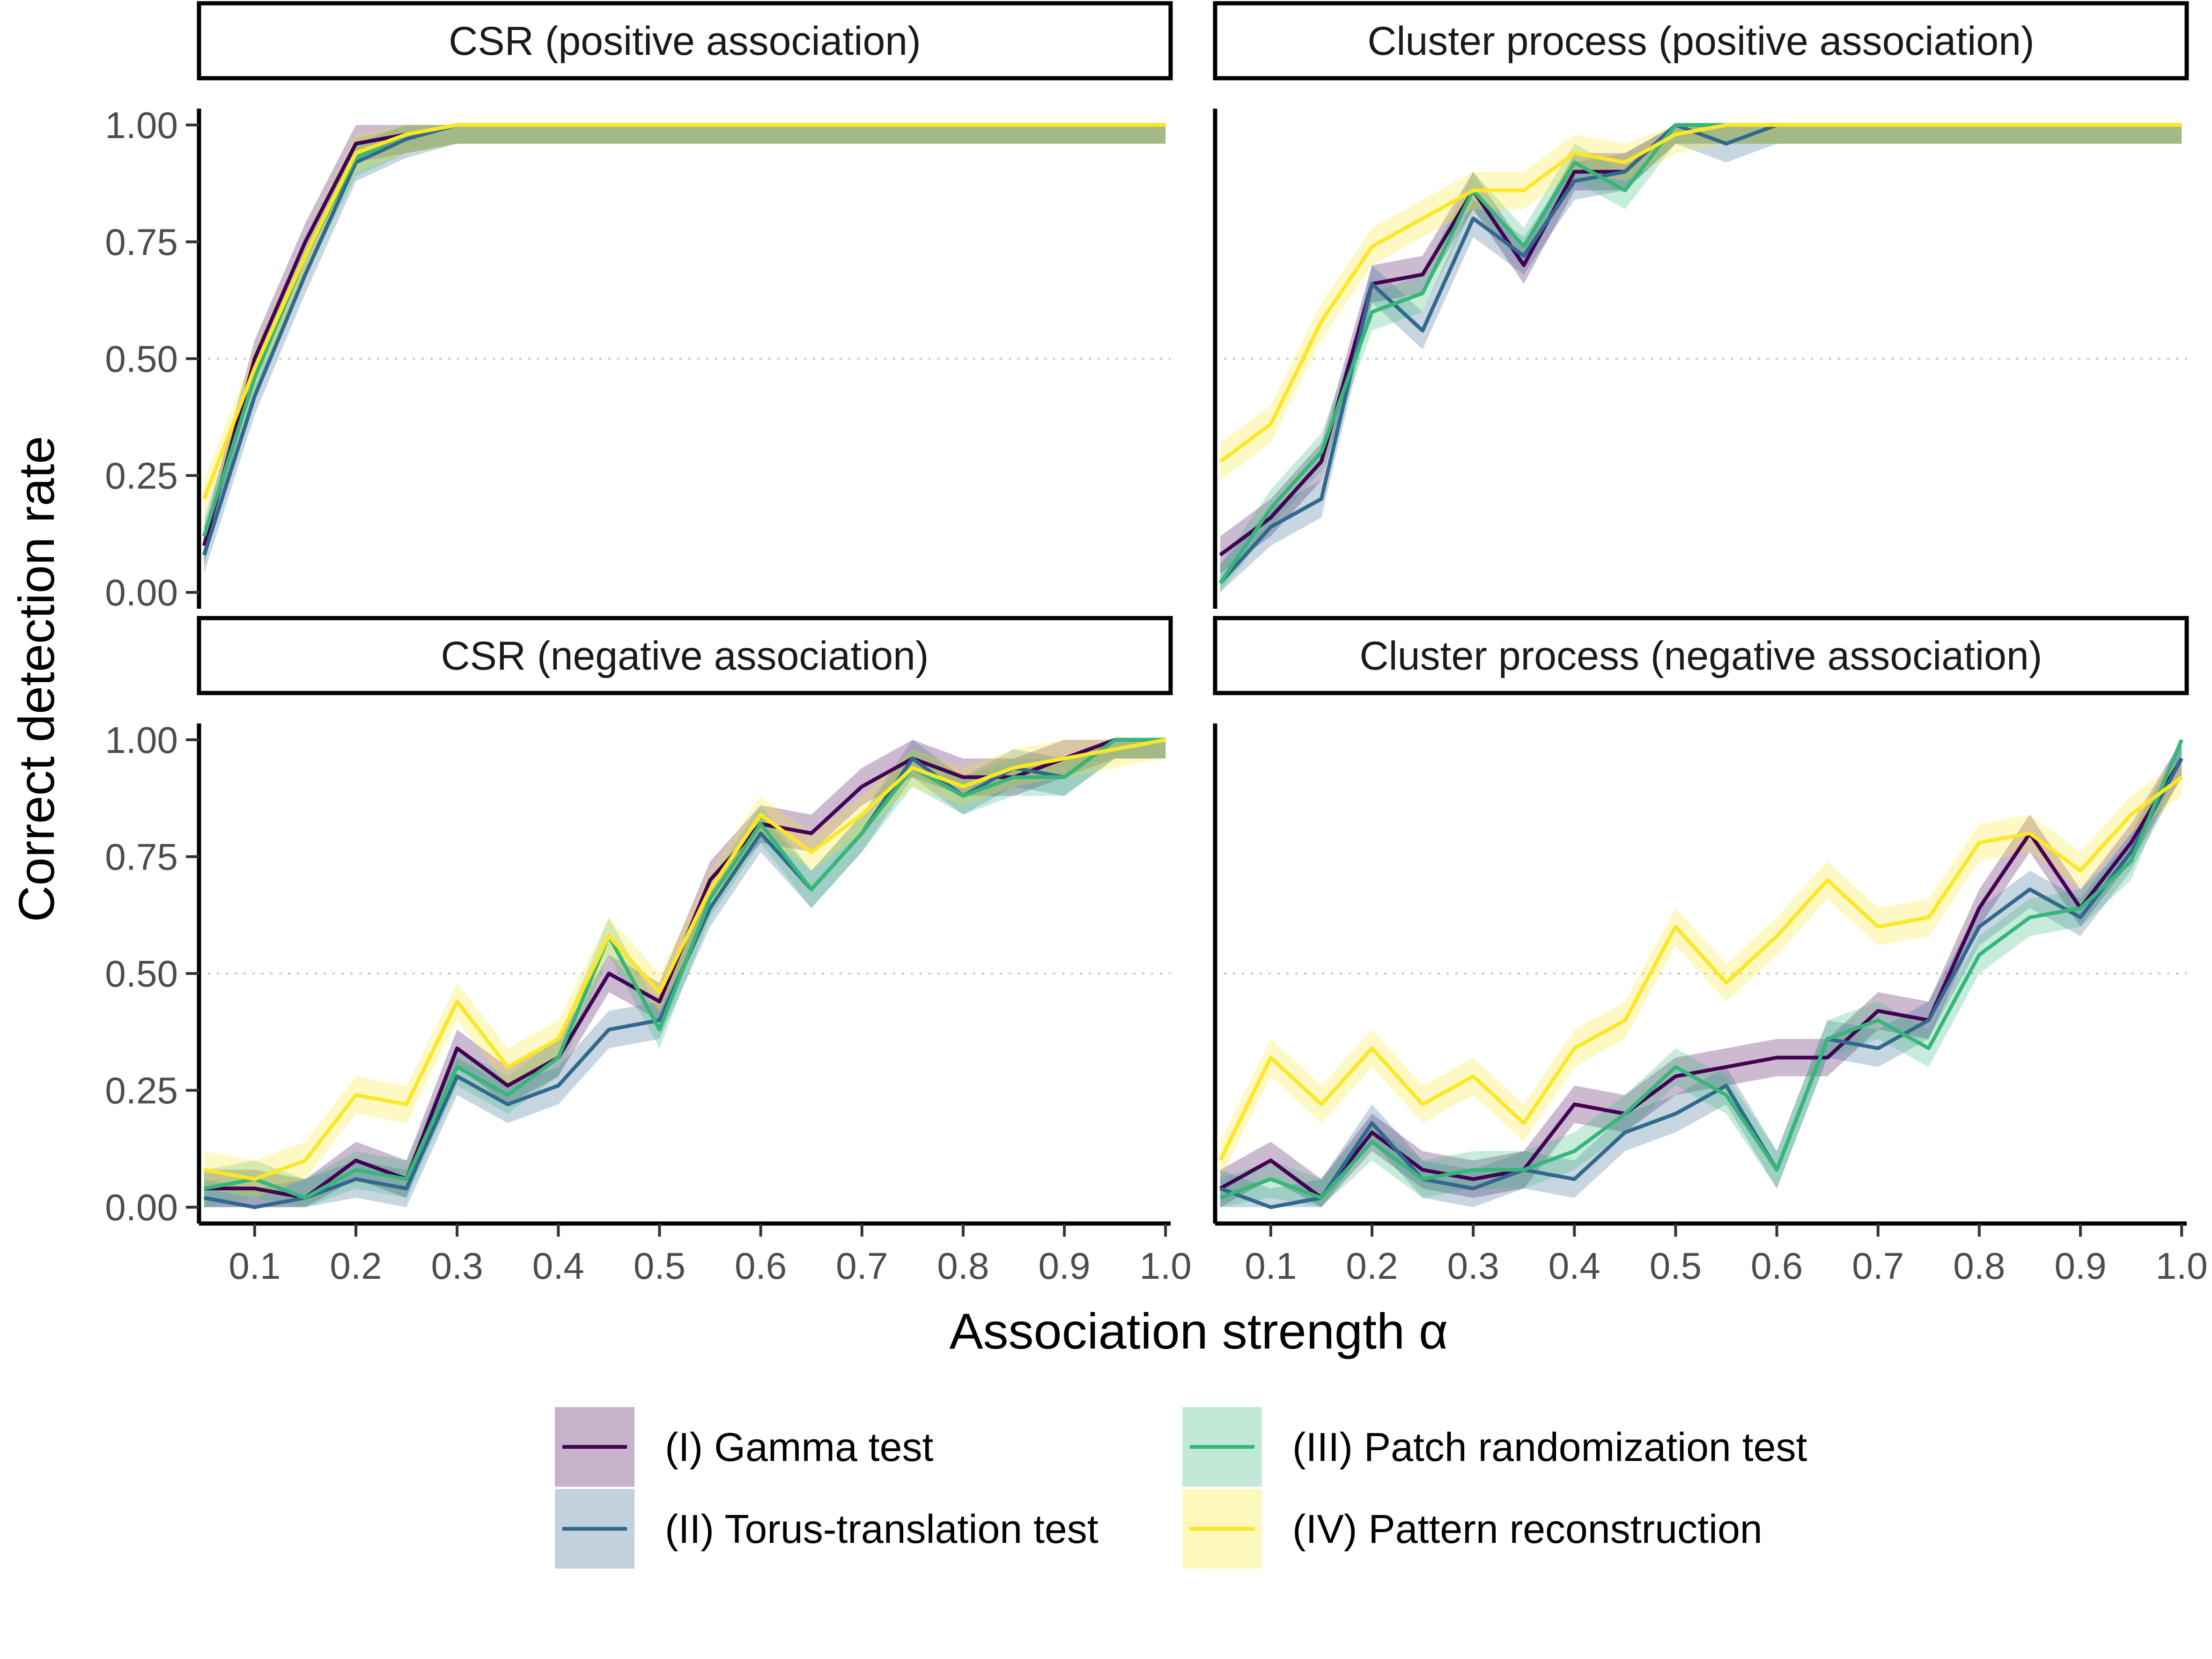  I want to click on legend-label: (III) Patch randomization test, so click(1549, 1447).